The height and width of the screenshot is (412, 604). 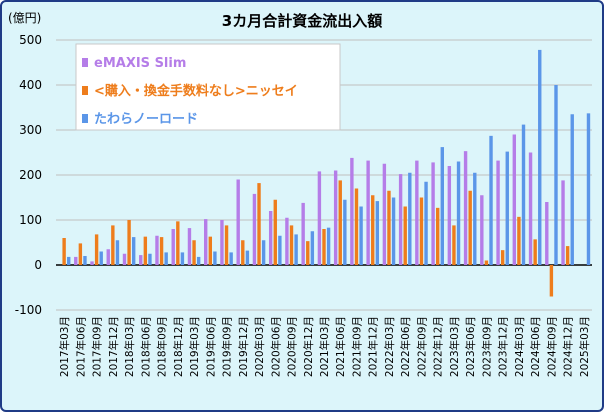 What do you see at coordinates (129, 346) in the screenshot?
I see `x-tick-label: 2018年03月` at bounding box center [129, 346].